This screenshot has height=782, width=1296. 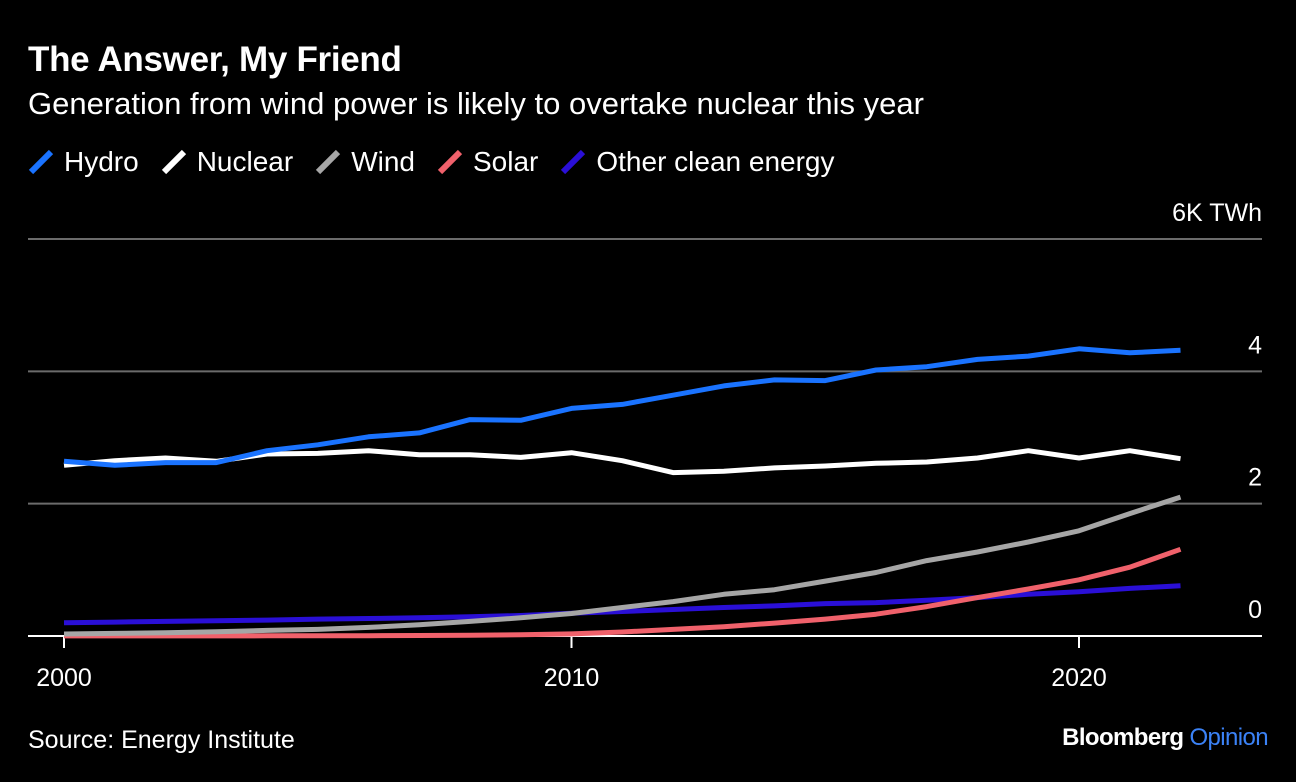 I want to click on x-tick-labels: 2000 2010 2020, so click(x=571, y=664).